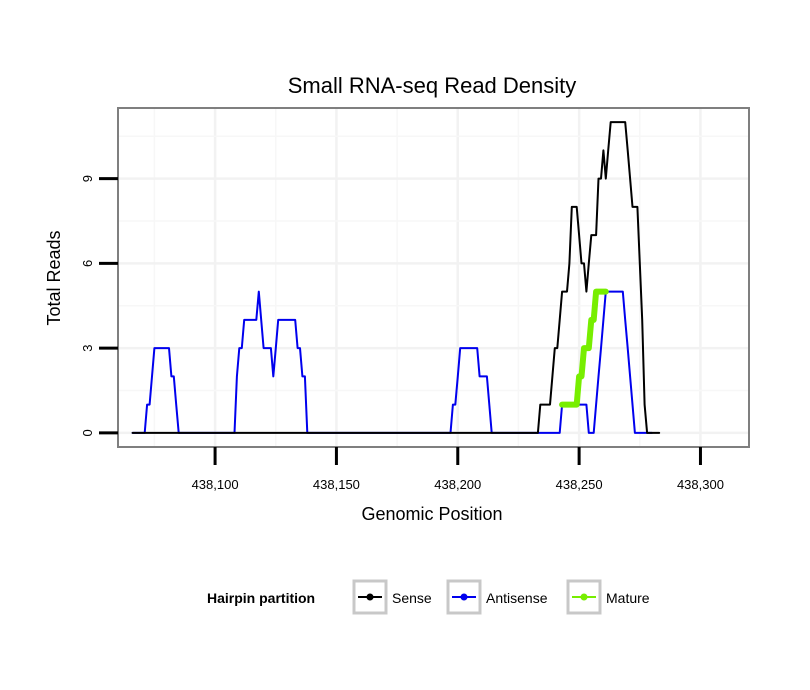  I want to click on legend-label: Mature, so click(628, 598).